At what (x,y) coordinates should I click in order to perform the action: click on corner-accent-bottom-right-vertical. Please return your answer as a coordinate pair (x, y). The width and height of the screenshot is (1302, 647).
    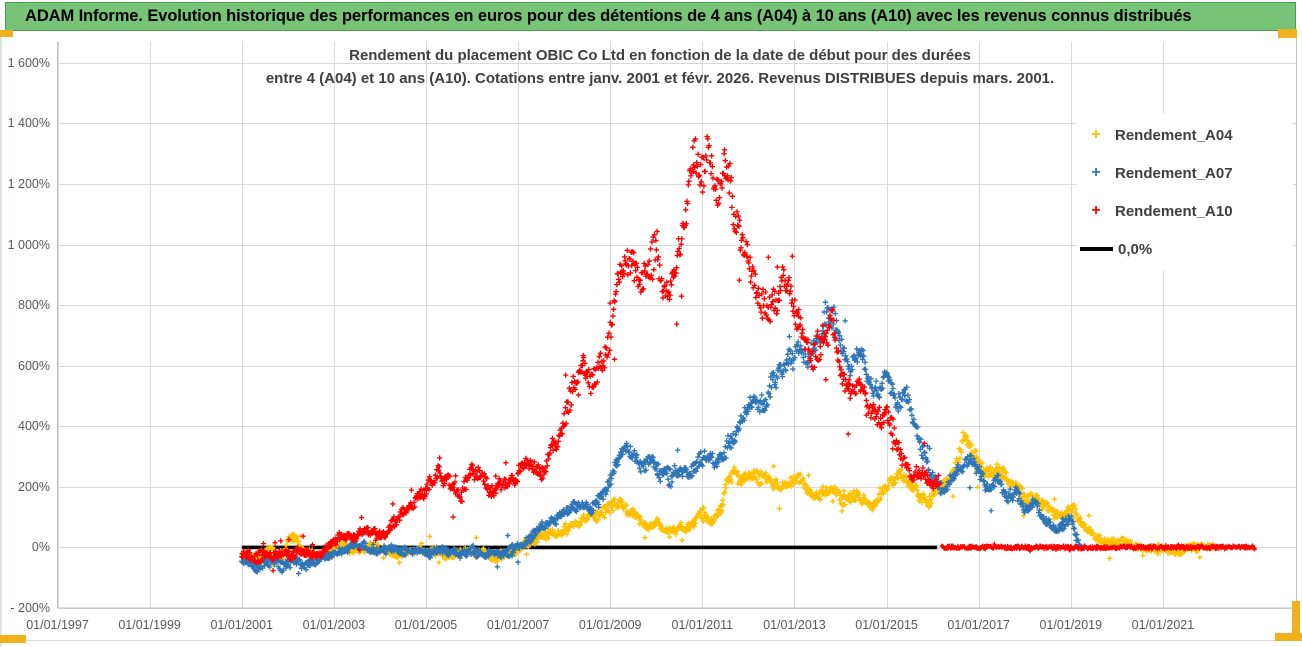
    Looking at the image, I should click on (1296, 620).